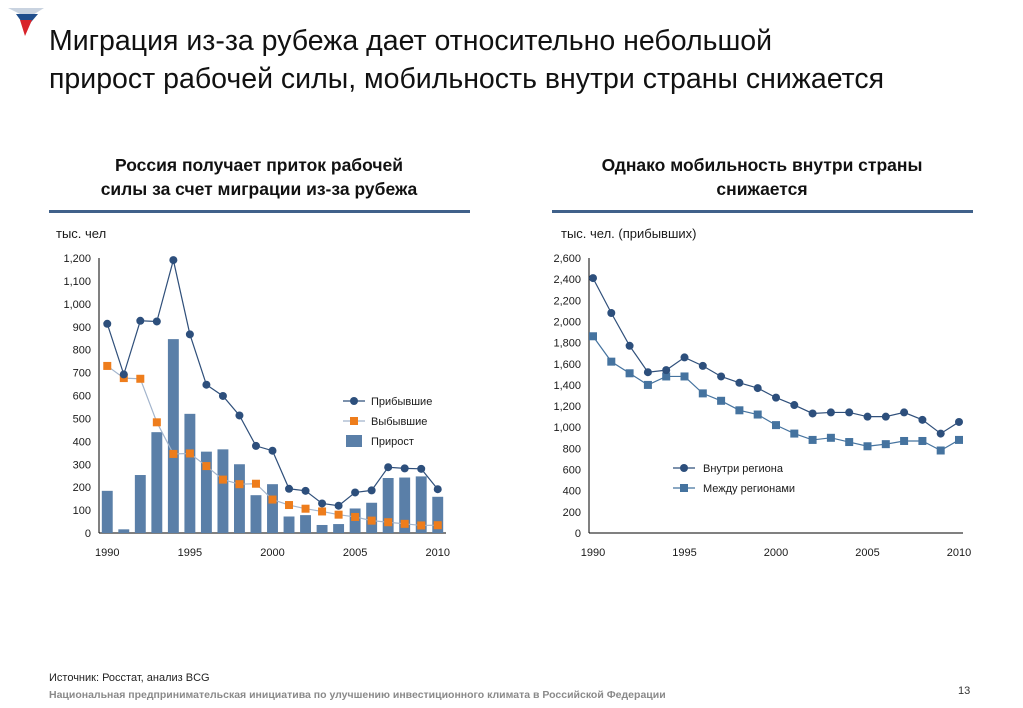 The height and width of the screenshot is (708, 1023). I want to click on right-y-tick-label: 800, so click(572, 449).